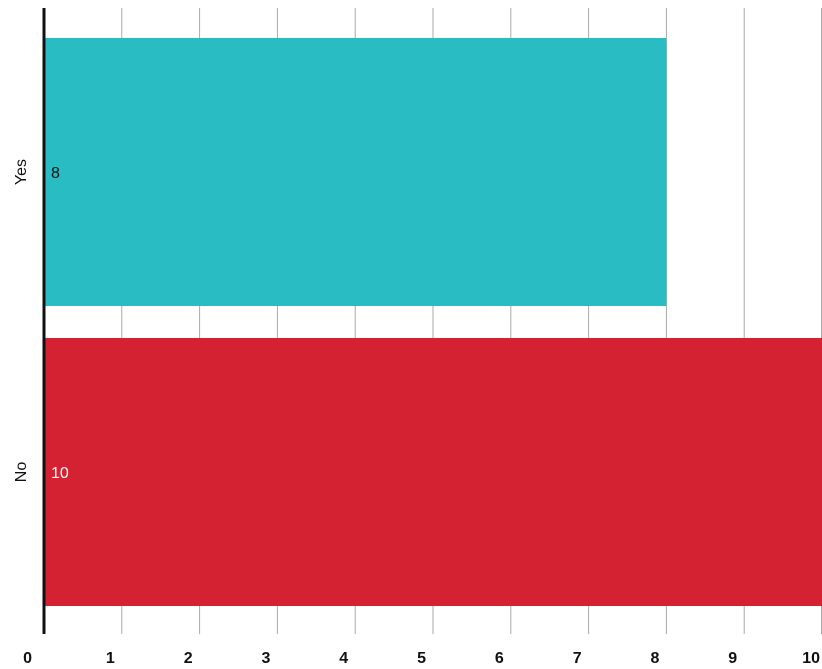  Describe the element at coordinates (55, 173) in the screenshot. I see `data-label-yes: 8` at that location.